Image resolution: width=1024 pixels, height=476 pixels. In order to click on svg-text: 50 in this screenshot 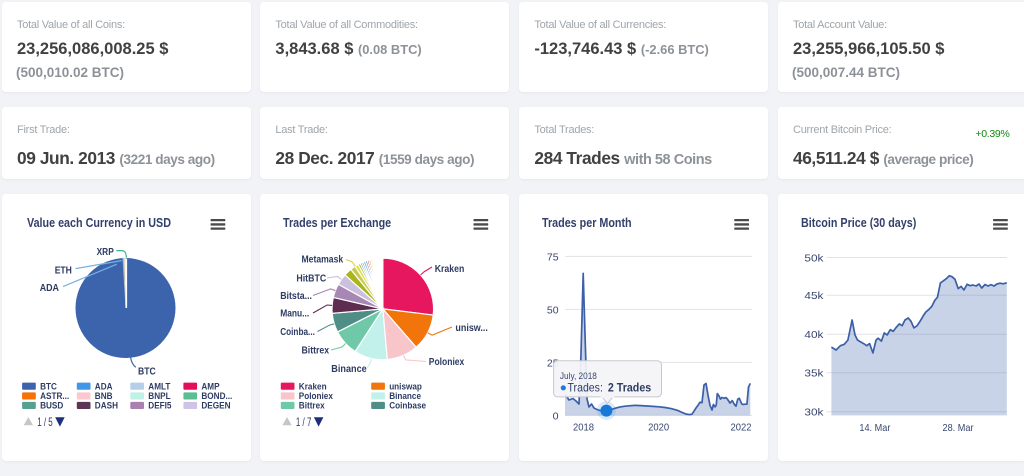, I will do `click(553, 310)`.